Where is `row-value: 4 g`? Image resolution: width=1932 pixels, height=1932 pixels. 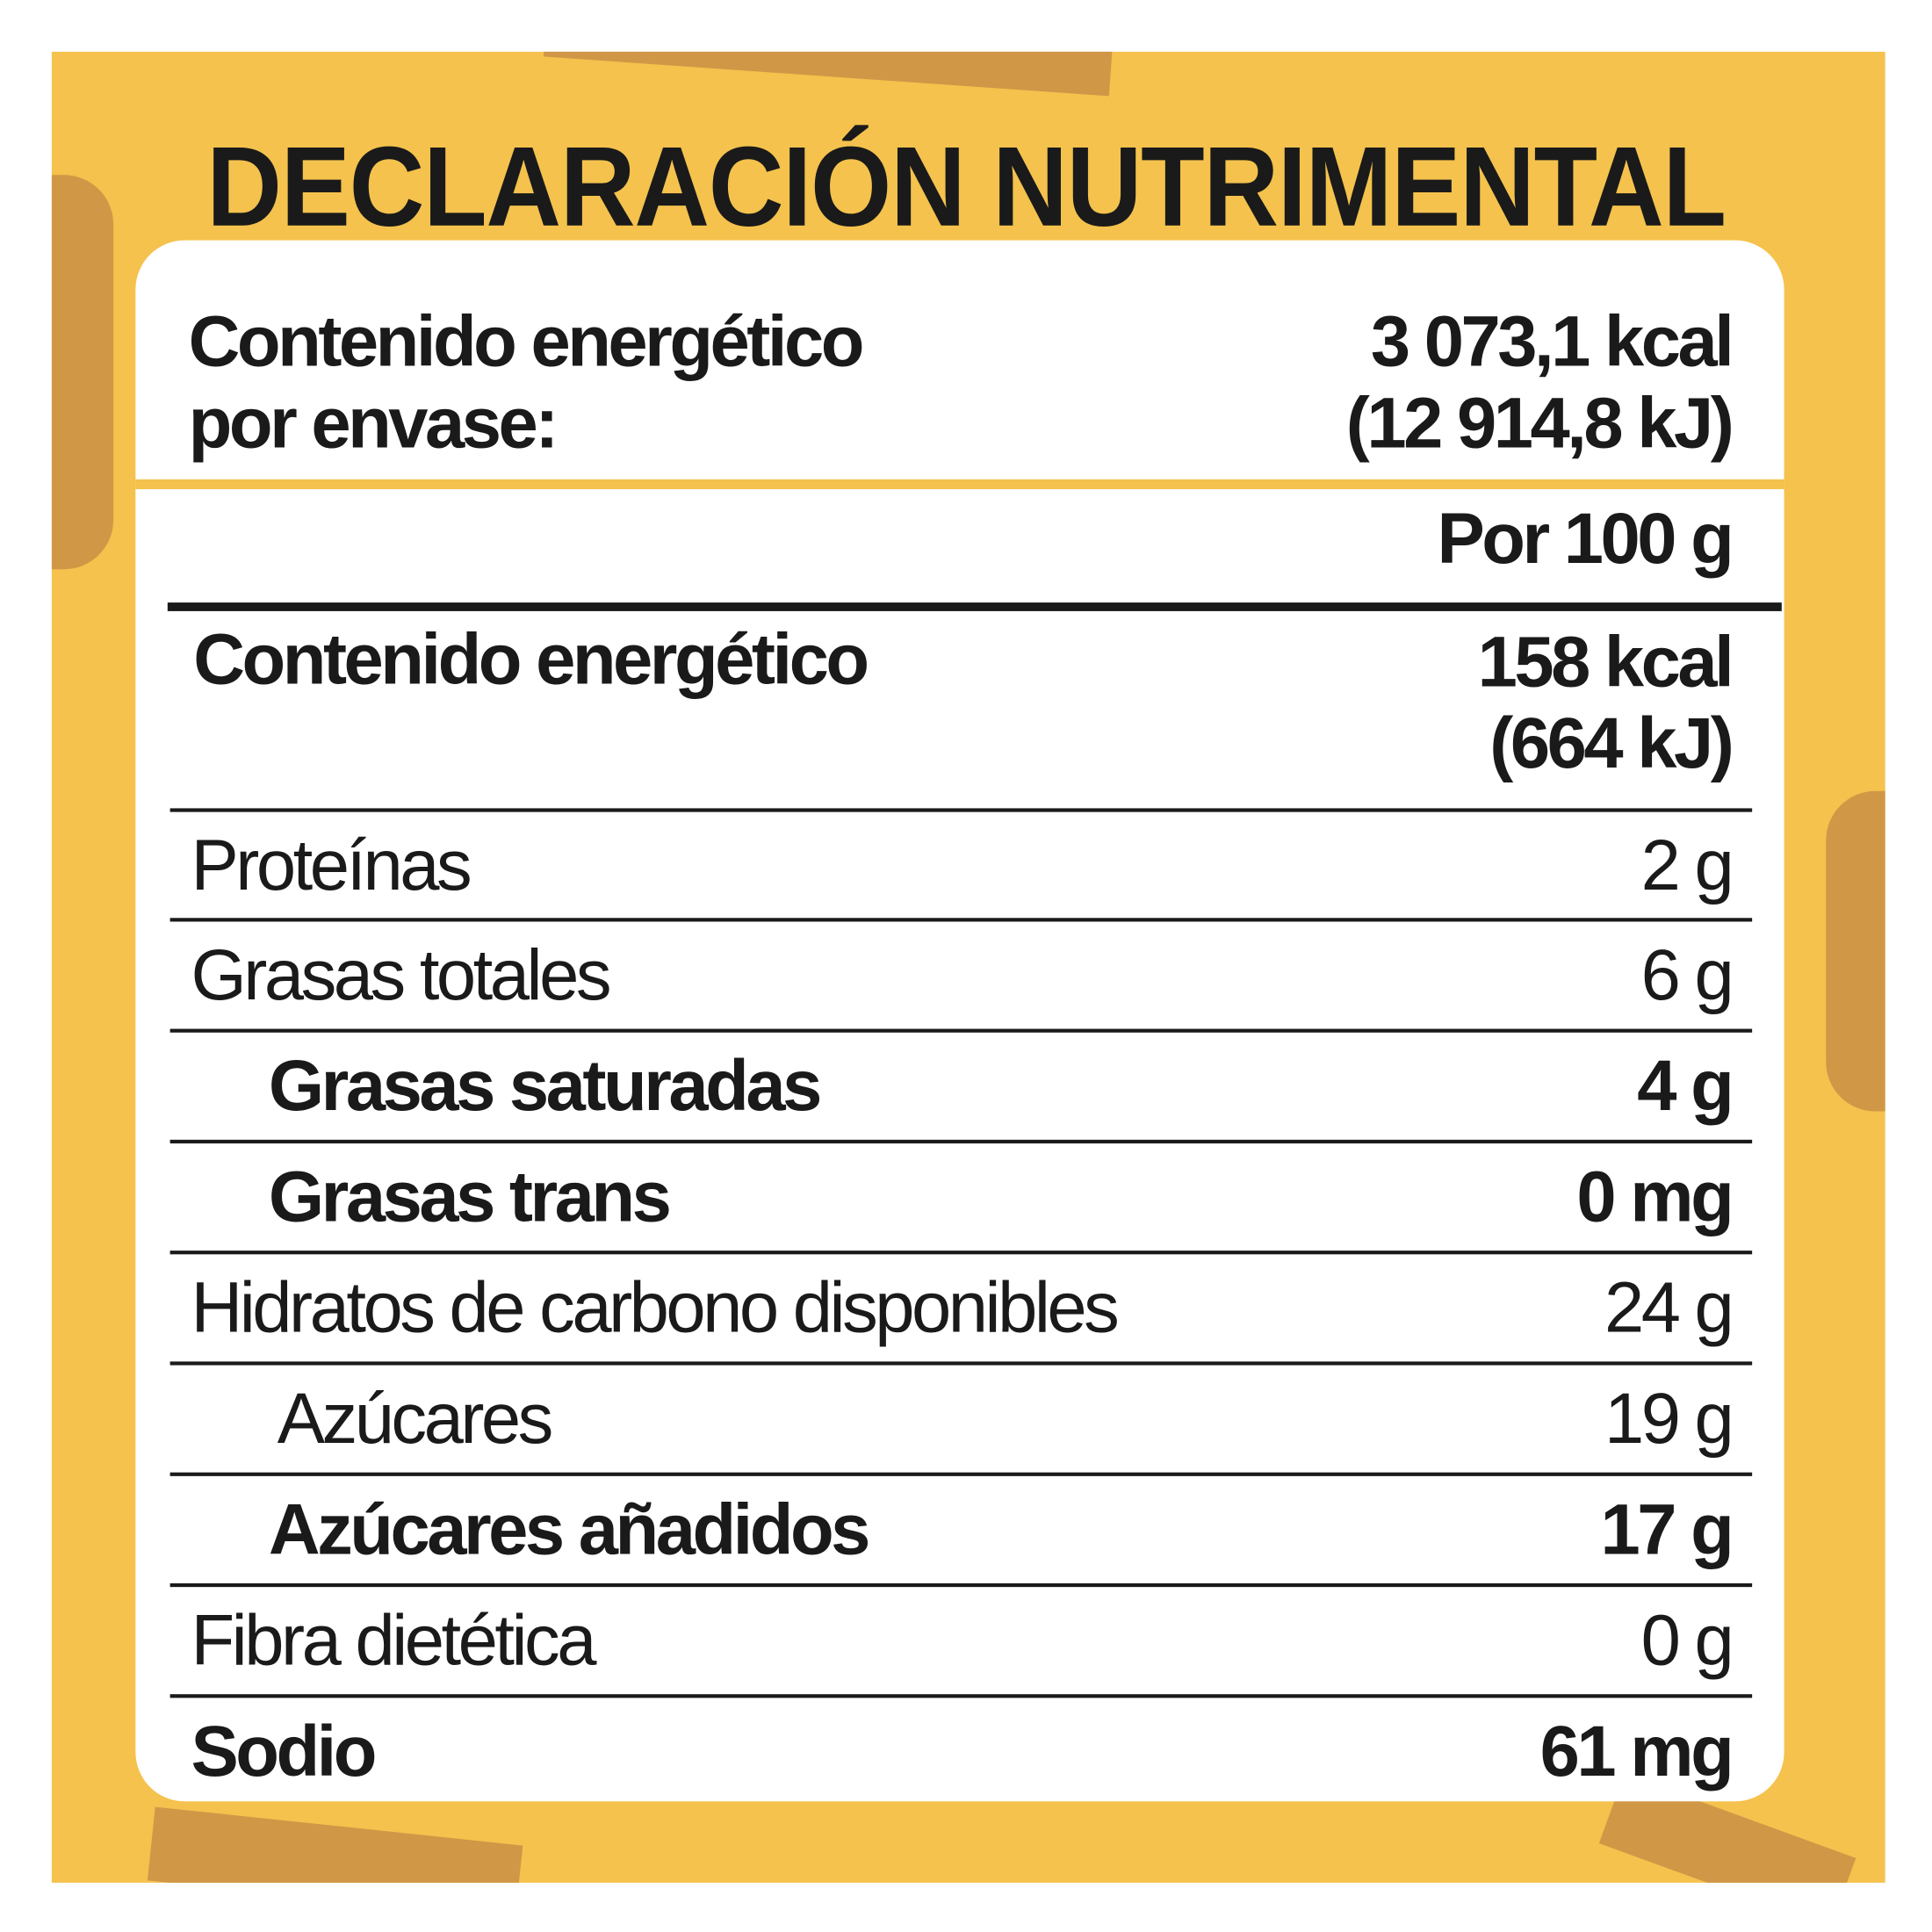
row-value: 4 g is located at coordinates (1686, 1085).